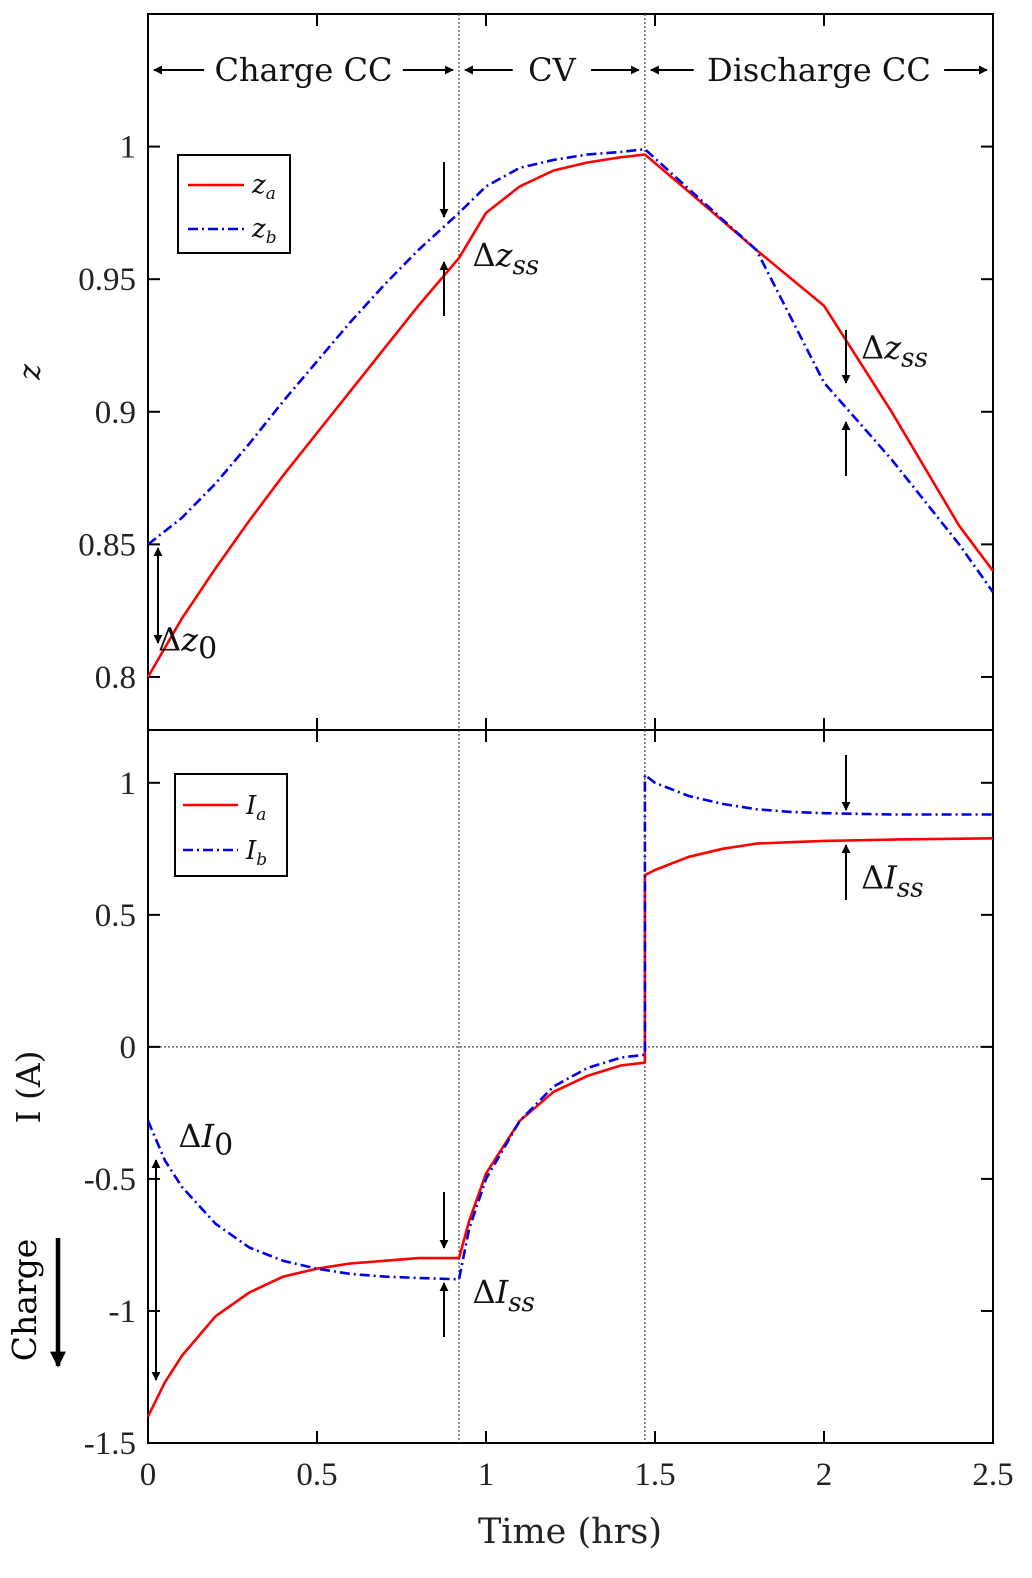 This screenshot has height=1578, width=1032. What do you see at coordinates (110, 1444) in the screenshot?
I see `bot-ytick-label: -1.5` at bounding box center [110, 1444].